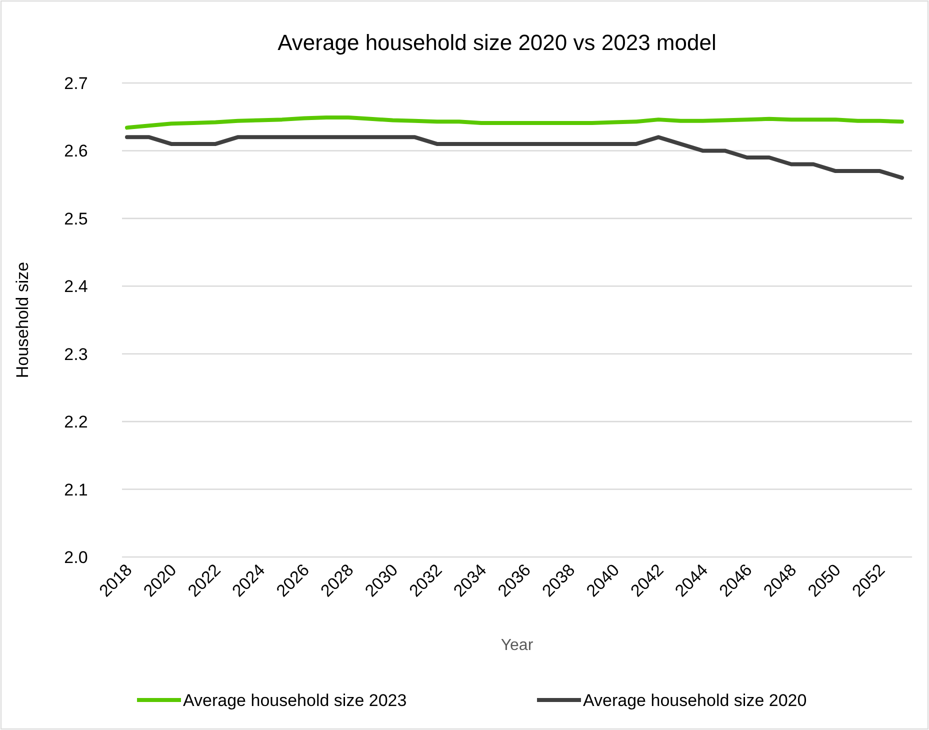 The image size is (929, 730). Describe the element at coordinates (695, 700) in the screenshot. I see `legend-label: Average household size 2020` at that location.